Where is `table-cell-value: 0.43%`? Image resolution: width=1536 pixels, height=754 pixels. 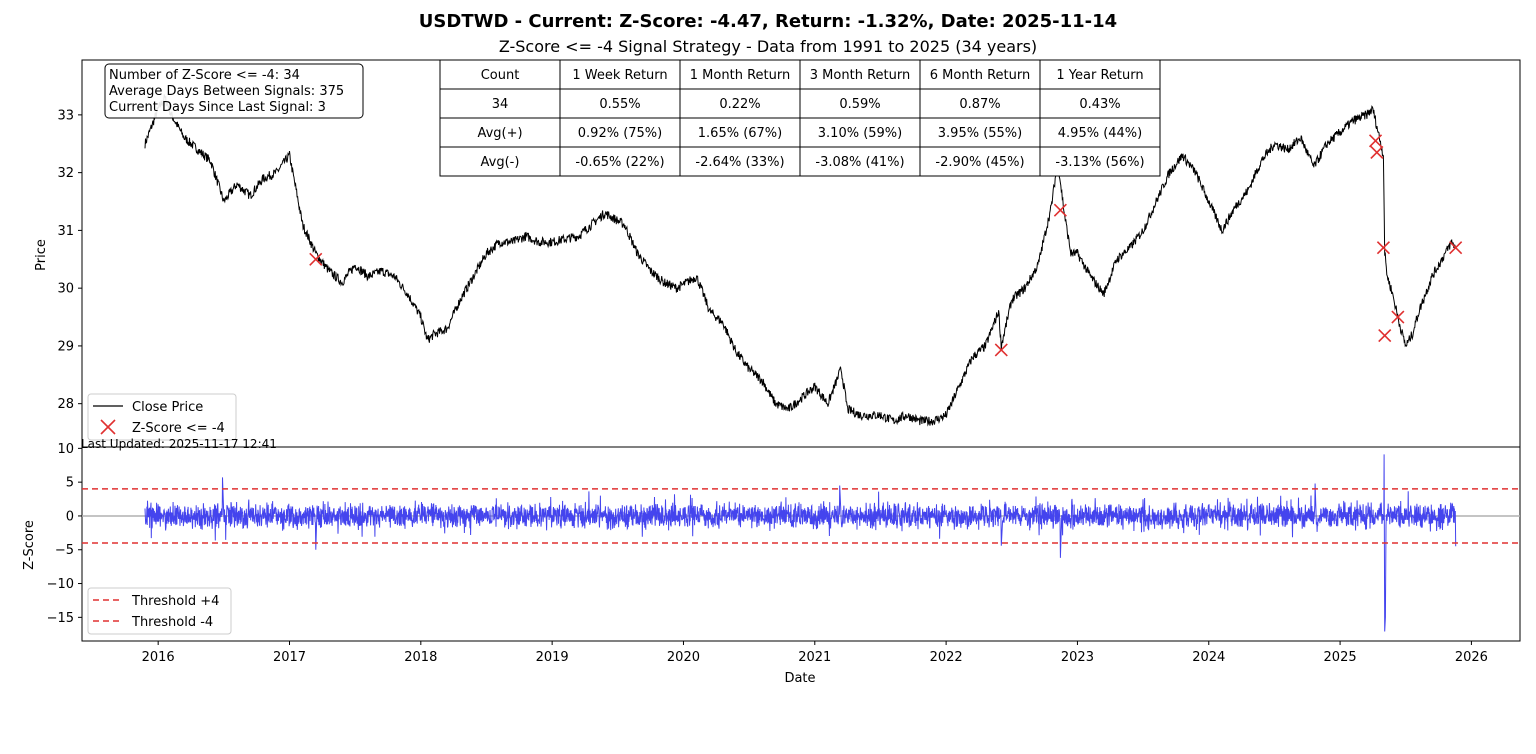
table-cell-value: 0.43% is located at coordinates (1099, 104).